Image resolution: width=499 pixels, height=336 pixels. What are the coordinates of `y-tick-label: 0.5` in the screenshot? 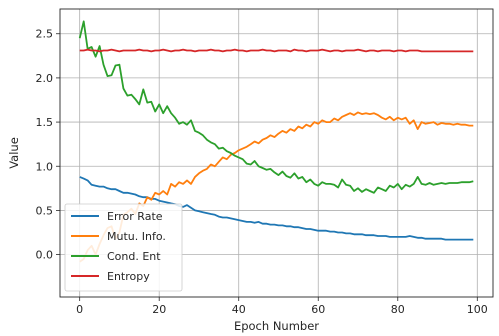 It's located at (45, 210).